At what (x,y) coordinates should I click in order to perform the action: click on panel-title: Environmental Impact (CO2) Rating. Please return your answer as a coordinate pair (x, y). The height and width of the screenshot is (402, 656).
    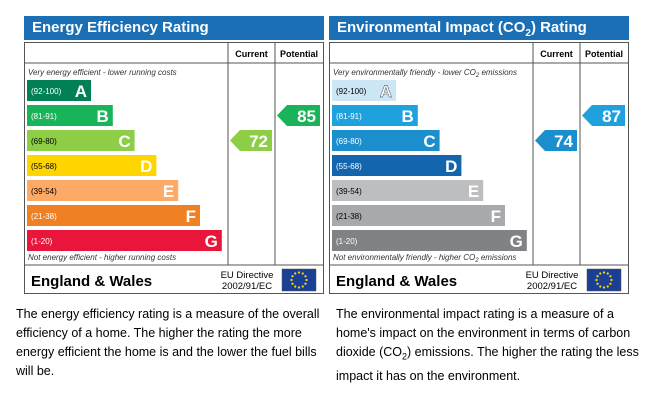
    Looking at the image, I should click on (479, 28).